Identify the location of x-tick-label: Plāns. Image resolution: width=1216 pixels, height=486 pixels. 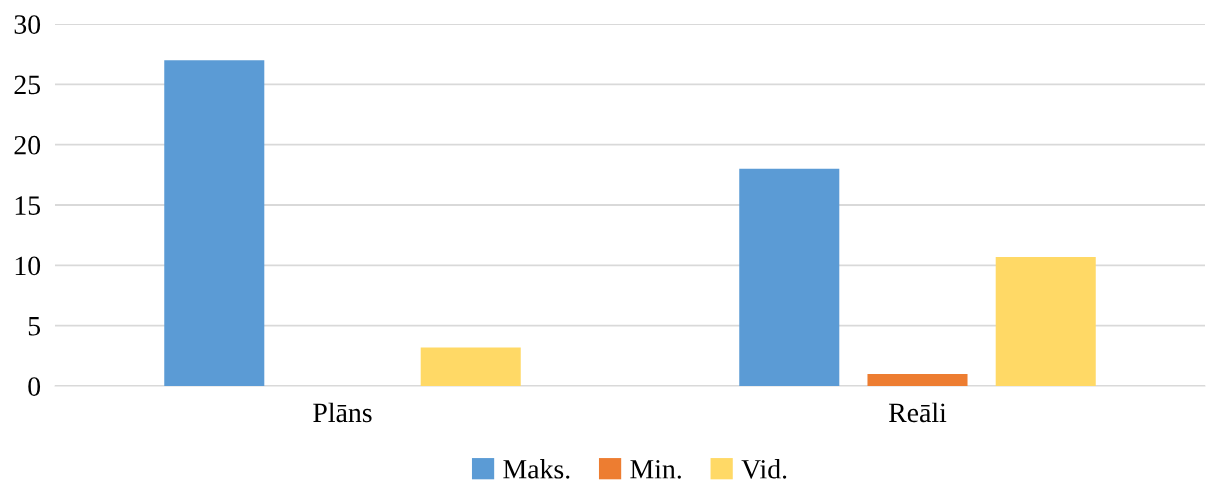
(342, 412).